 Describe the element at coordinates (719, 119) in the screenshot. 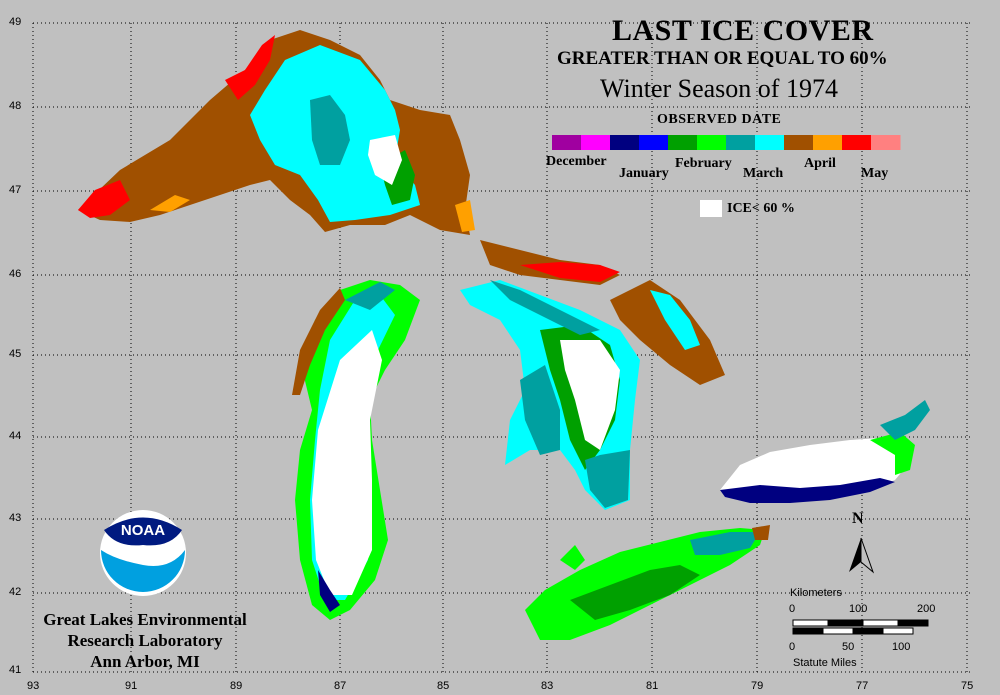

I see `legend-heading: OBSERVED DATE` at that location.